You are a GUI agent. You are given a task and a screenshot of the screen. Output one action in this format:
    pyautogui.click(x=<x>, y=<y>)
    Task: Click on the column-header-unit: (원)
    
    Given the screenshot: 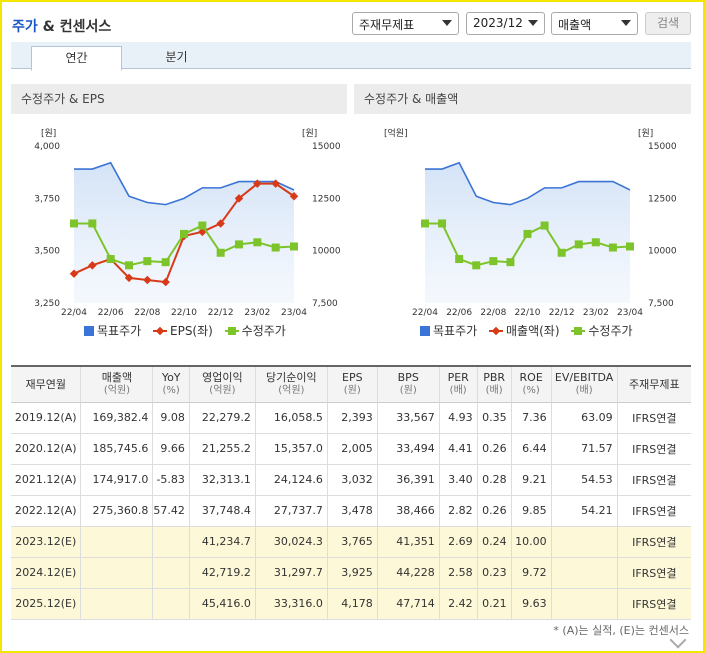 What is the action you would take?
    pyautogui.click(x=352, y=391)
    